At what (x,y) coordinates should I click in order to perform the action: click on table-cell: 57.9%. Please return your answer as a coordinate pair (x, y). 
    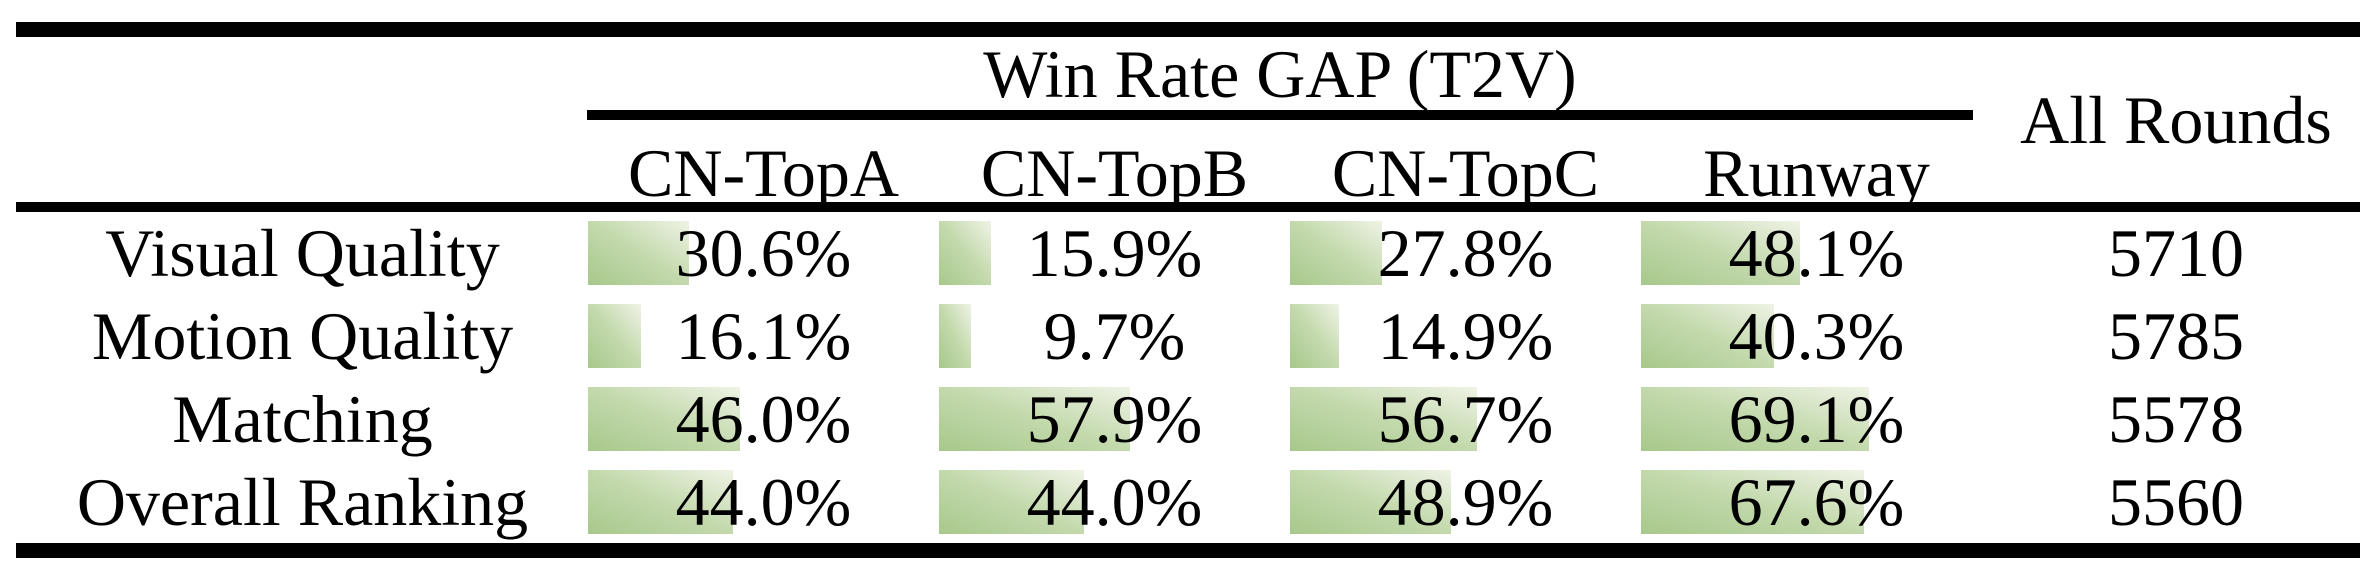
    Looking at the image, I should click on (1114, 419).